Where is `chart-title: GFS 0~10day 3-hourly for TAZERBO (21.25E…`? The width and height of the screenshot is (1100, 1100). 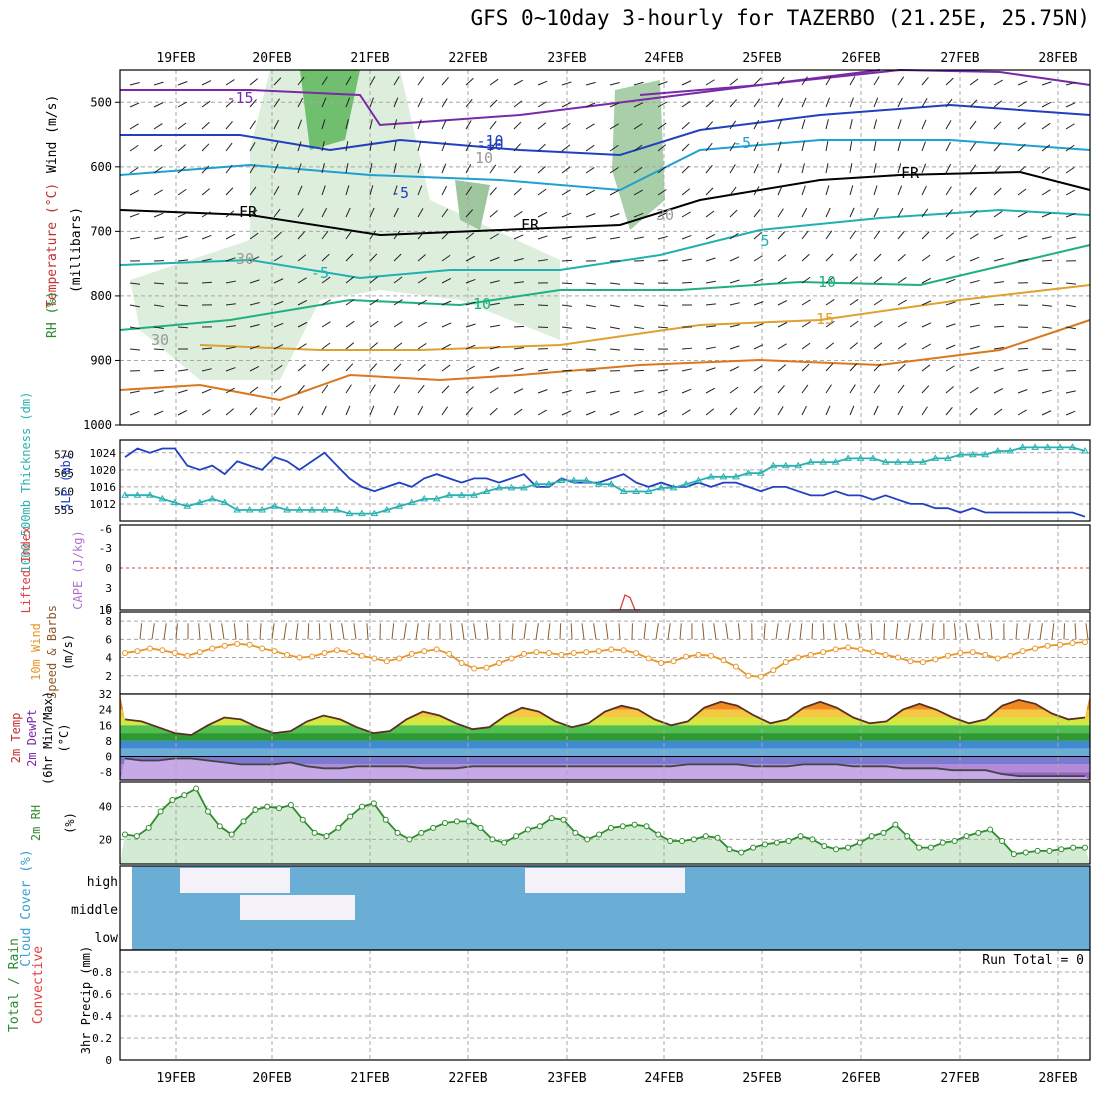
chart-title: GFS 0~10day 3-hourly for TAZERBO (21.25E… is located at coordinates (780, 18).